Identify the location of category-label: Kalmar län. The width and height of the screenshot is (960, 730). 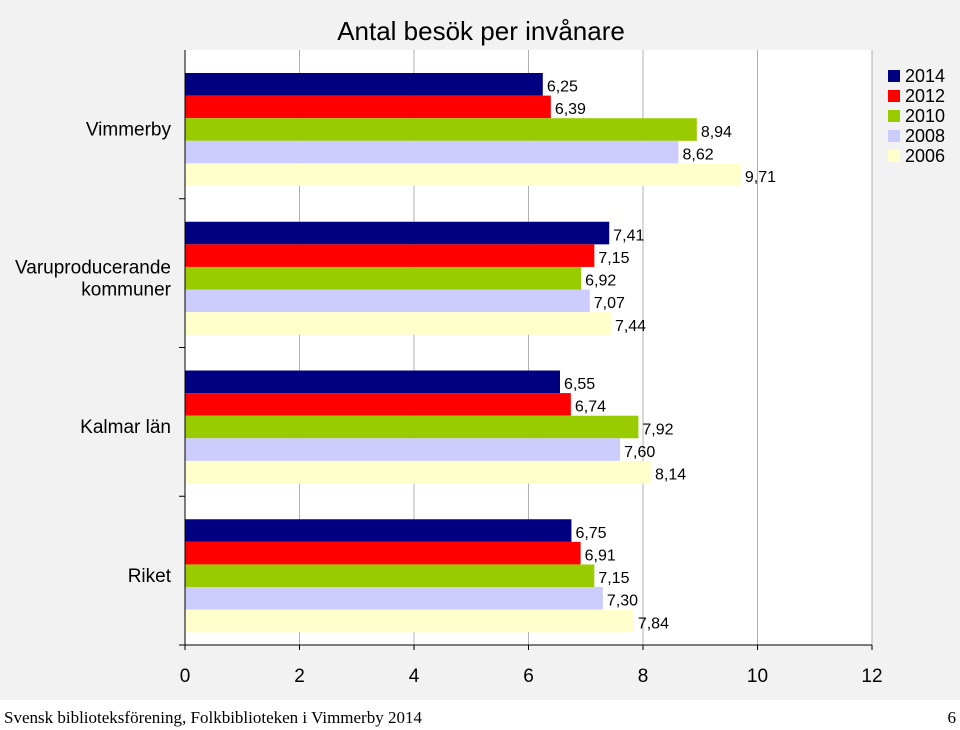
(125, 427).